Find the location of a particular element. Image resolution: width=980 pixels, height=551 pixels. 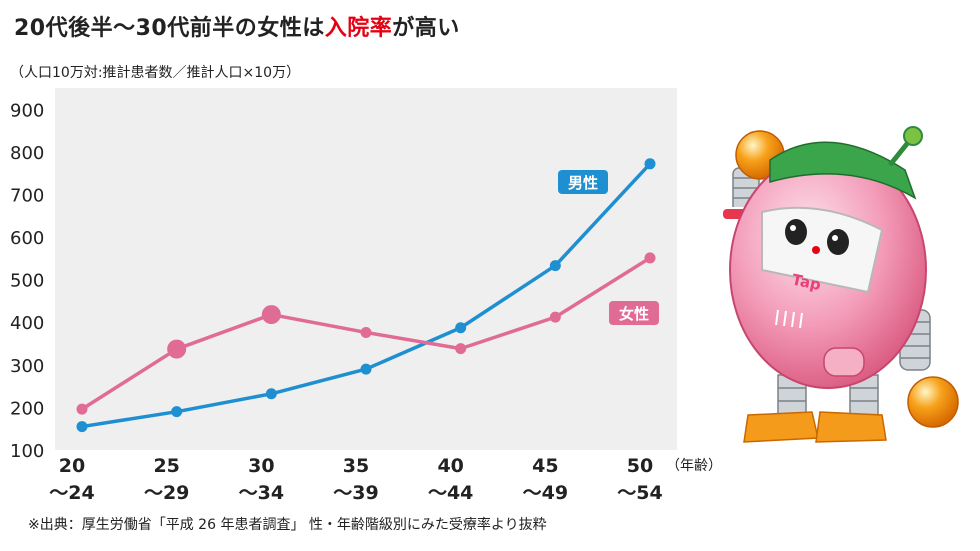

y-tick-label: 100 is located at coordinates (27, 451).